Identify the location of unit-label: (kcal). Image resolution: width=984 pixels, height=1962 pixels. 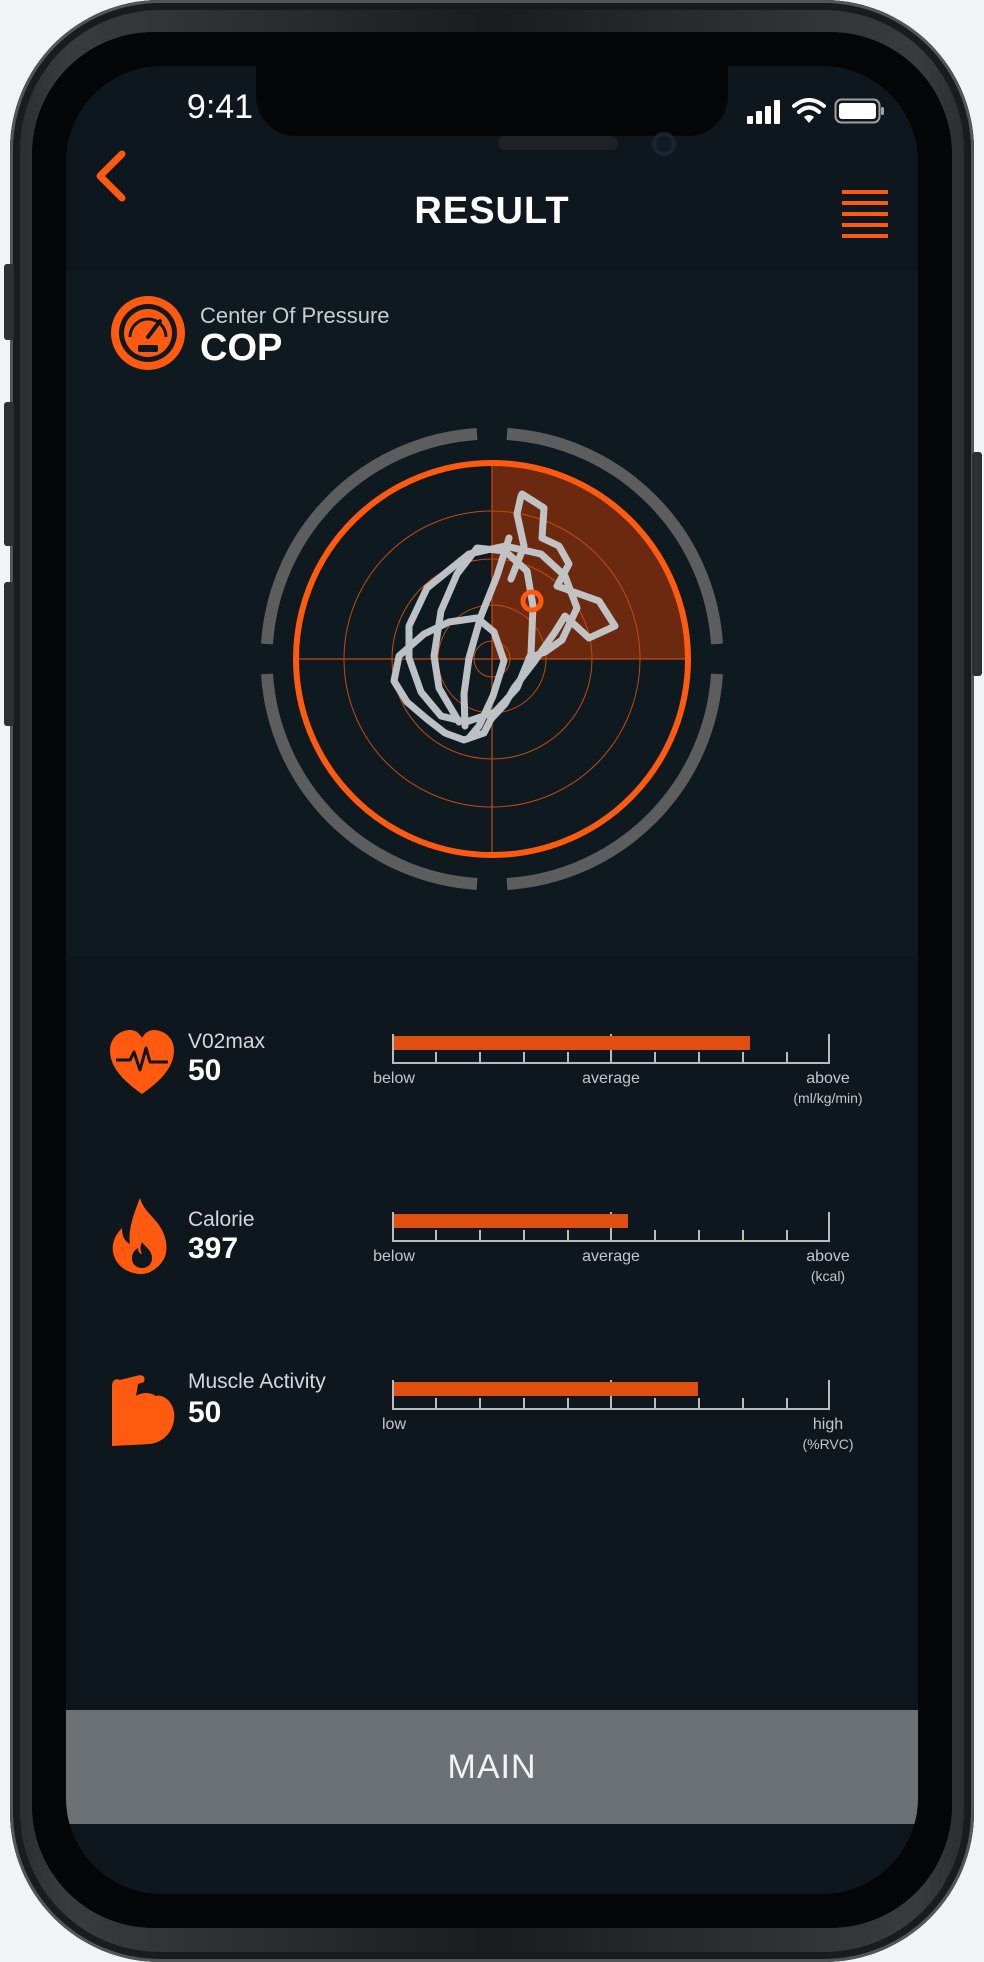
(828, 1276).